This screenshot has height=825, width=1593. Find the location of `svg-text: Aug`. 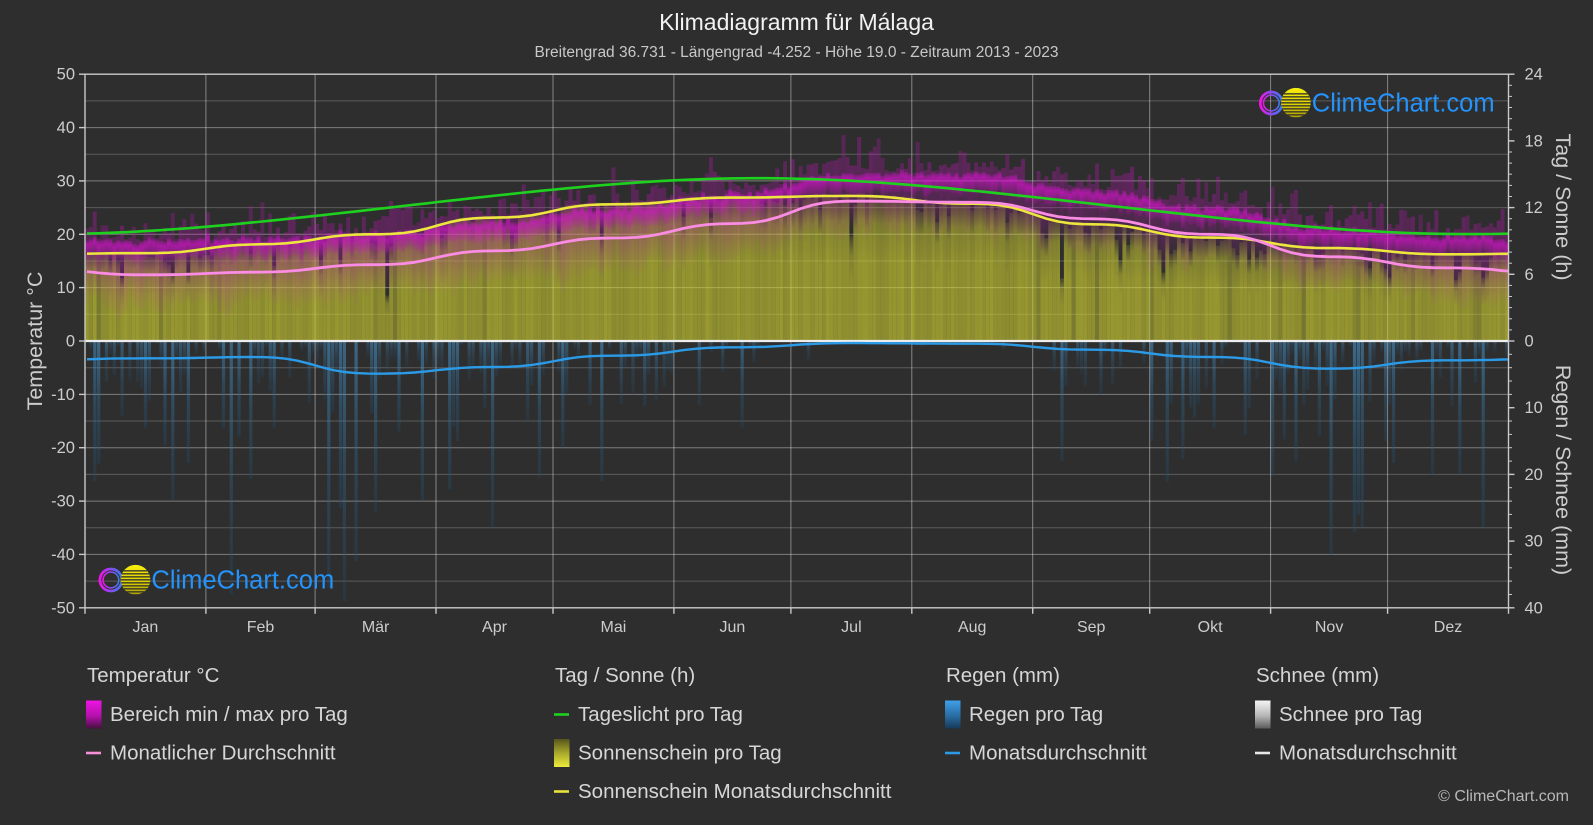

svg-text: Aug is located at coordinates (972, 627).